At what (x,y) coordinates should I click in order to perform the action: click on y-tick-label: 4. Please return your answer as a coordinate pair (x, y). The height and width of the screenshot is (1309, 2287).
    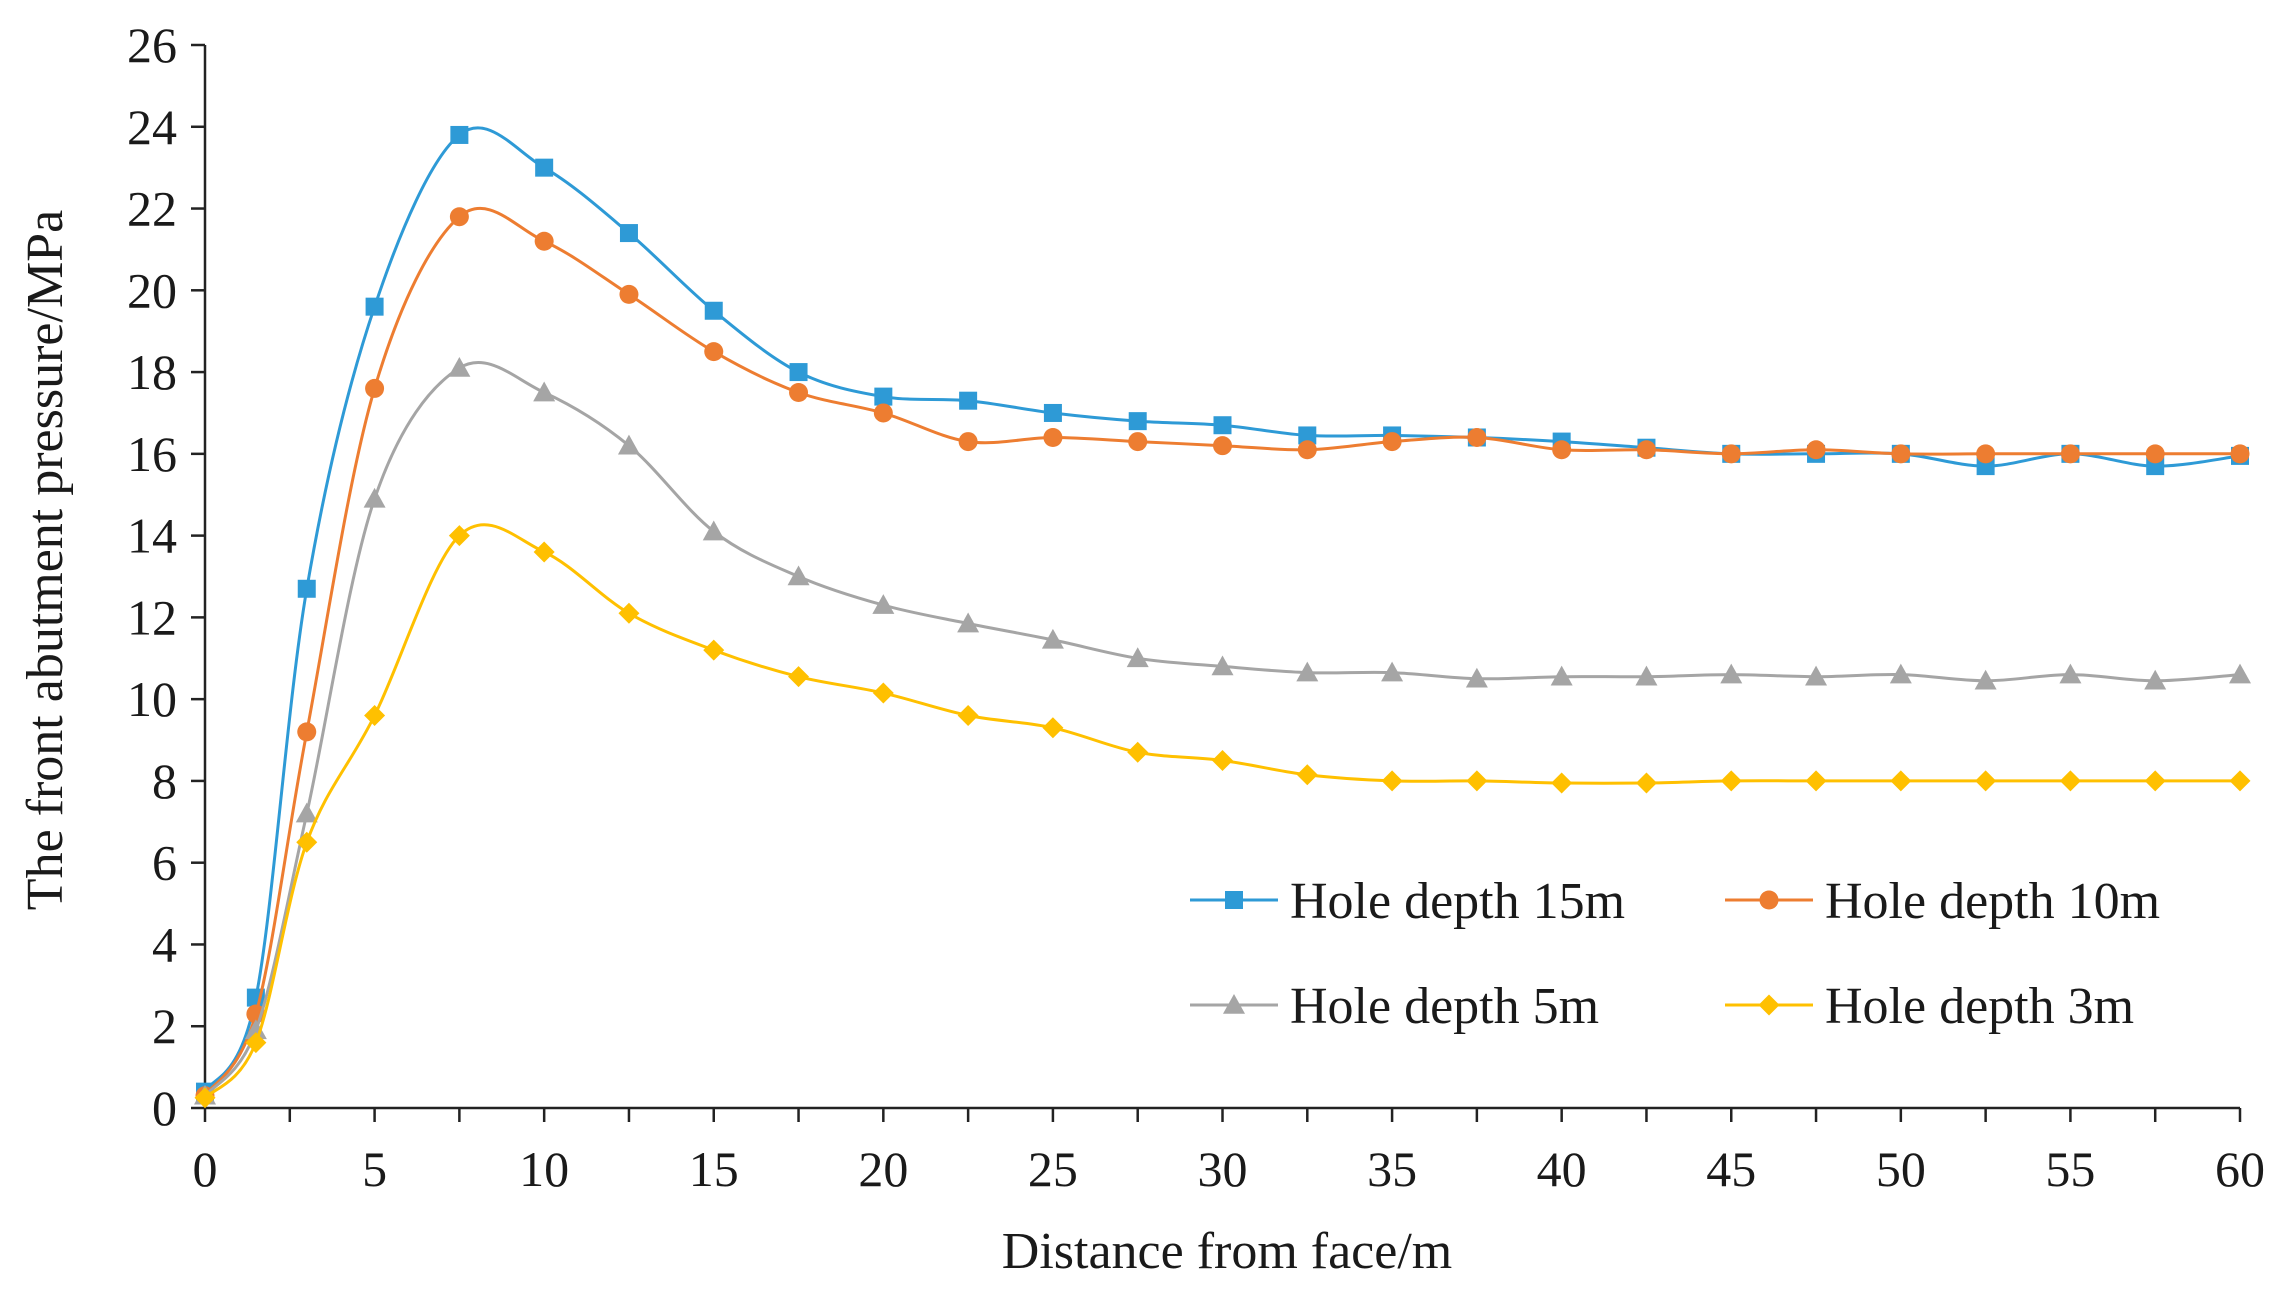
    Looking at the image, I should click on (164, 944).